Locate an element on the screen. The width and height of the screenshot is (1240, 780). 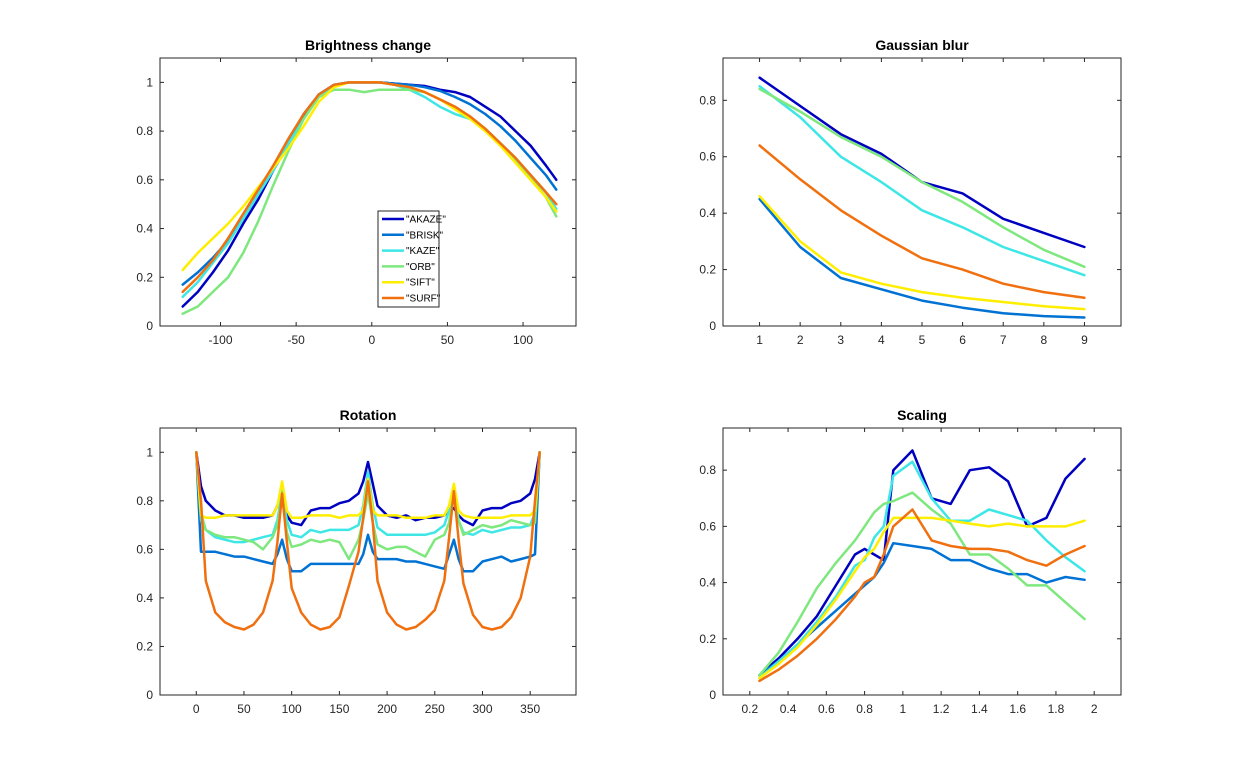
x-tick-label: 350 is located at coordinates (530, 709).